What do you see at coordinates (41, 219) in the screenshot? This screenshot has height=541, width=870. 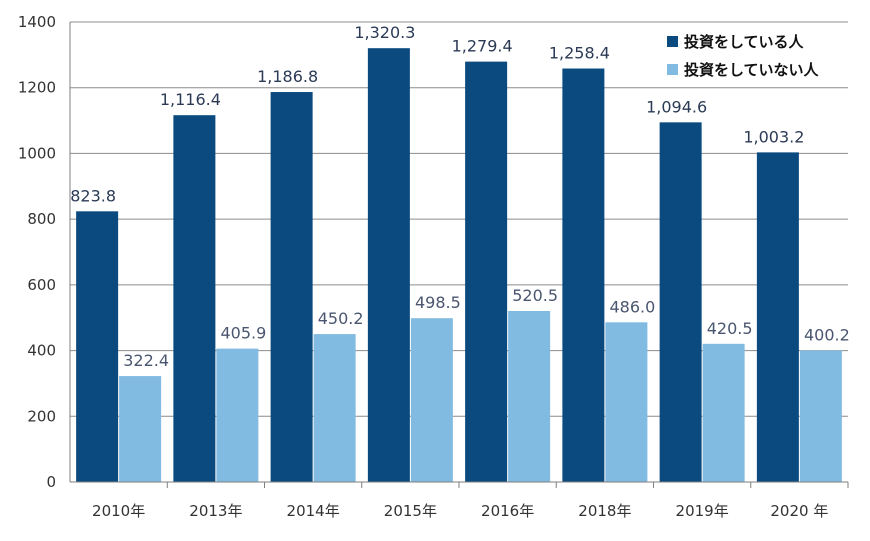 I see `y-tick-label: 800` at bounding box center [41, 219].